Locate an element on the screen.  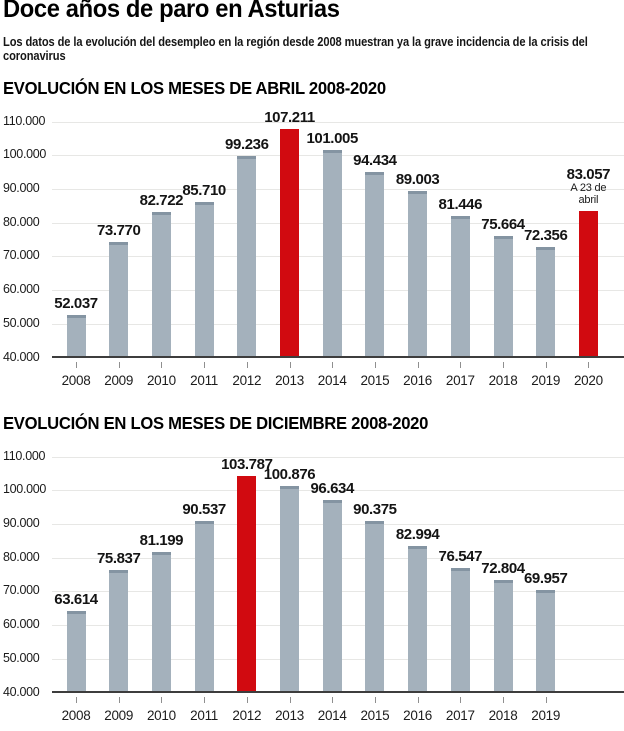
y-axis-tick-label: 100.000 is located at coordinates (25, 489).